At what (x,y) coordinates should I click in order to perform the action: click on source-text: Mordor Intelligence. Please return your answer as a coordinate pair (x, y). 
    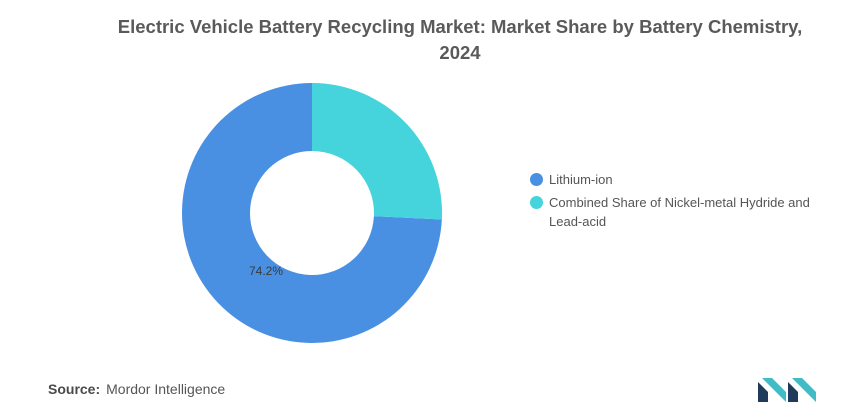
    Looking at the image, I should click on (166, 389).